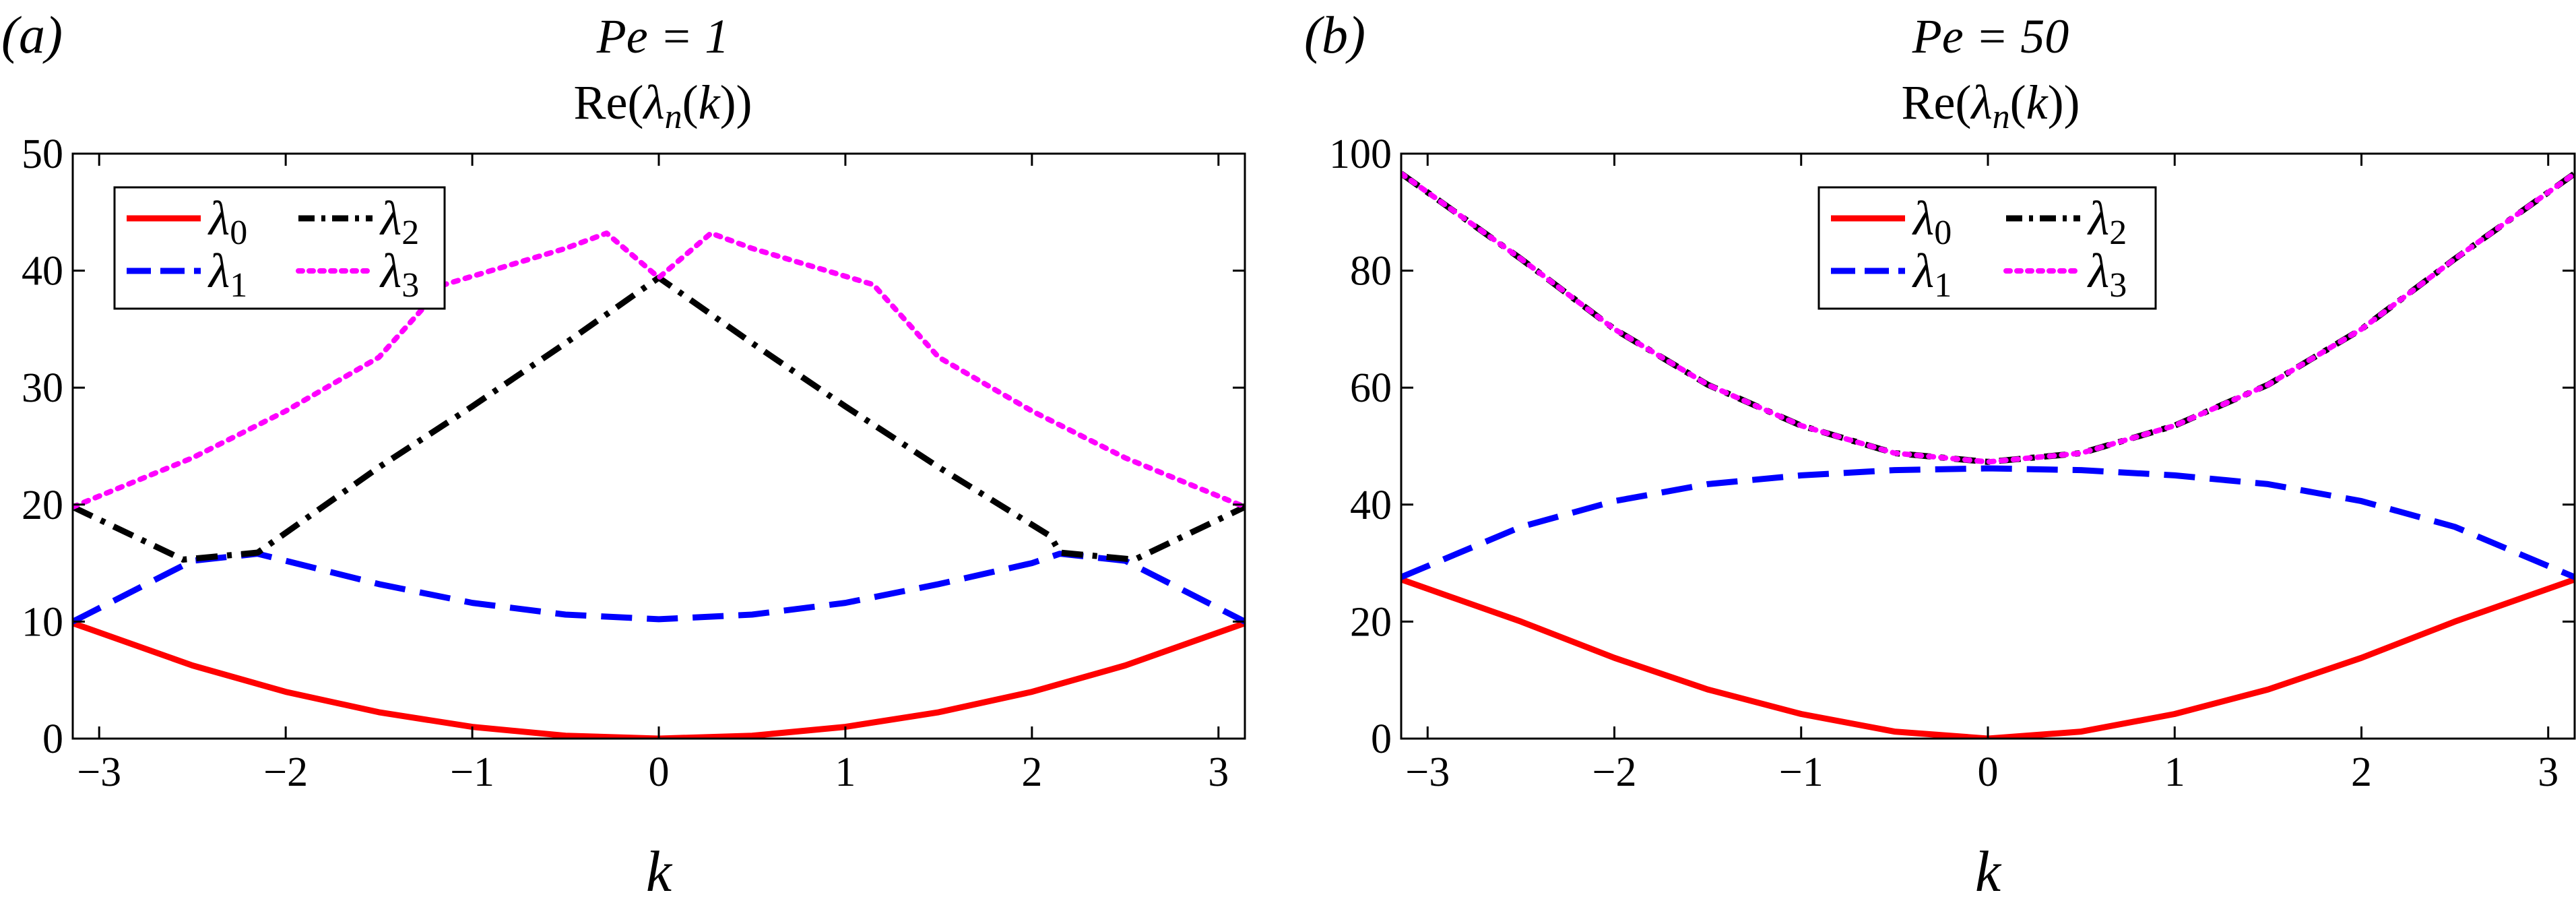  I want to click on panel-title-line1: Pe = 1, so click(663, 36).